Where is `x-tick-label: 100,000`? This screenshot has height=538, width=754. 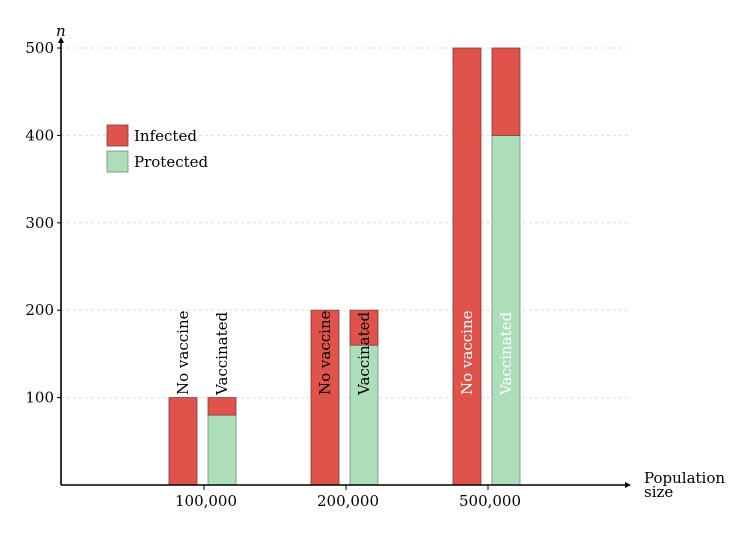
x-tick-label: 100,000 is located at coordinates (206, 501).